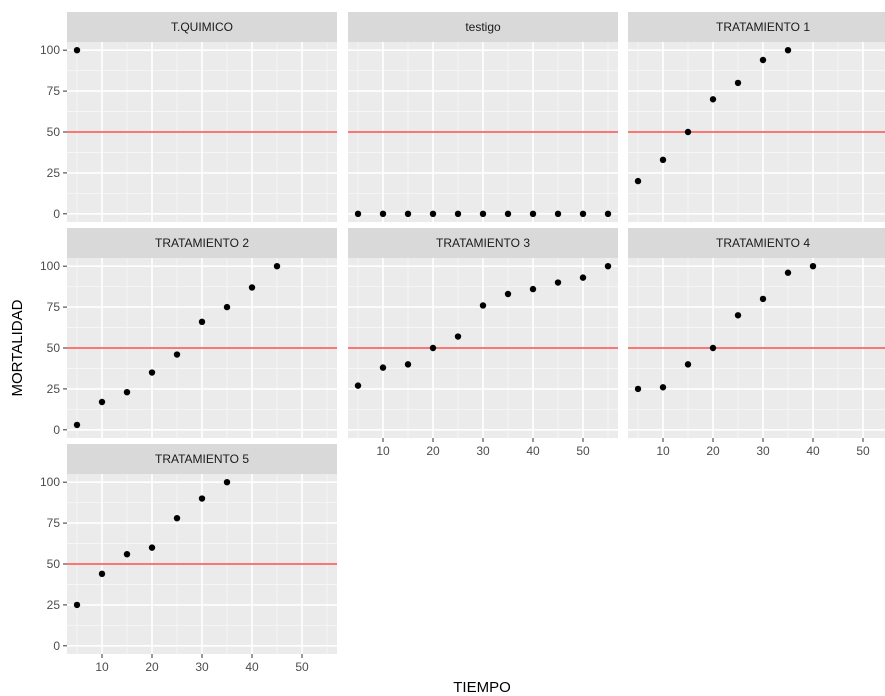 The height and width of the screenshot is (696, 885). What do you see at coordinates (756, 117) in the screenshot?
I see `panel-tratamiento-1: TRATAMIENTO 1` at bounding box center [756, 117].